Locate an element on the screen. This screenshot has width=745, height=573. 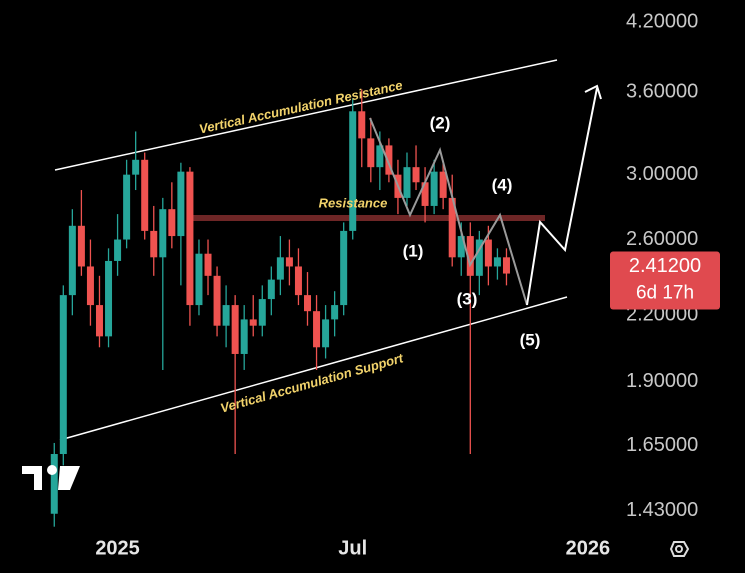
wave-path is located at coordinates (448, 211).